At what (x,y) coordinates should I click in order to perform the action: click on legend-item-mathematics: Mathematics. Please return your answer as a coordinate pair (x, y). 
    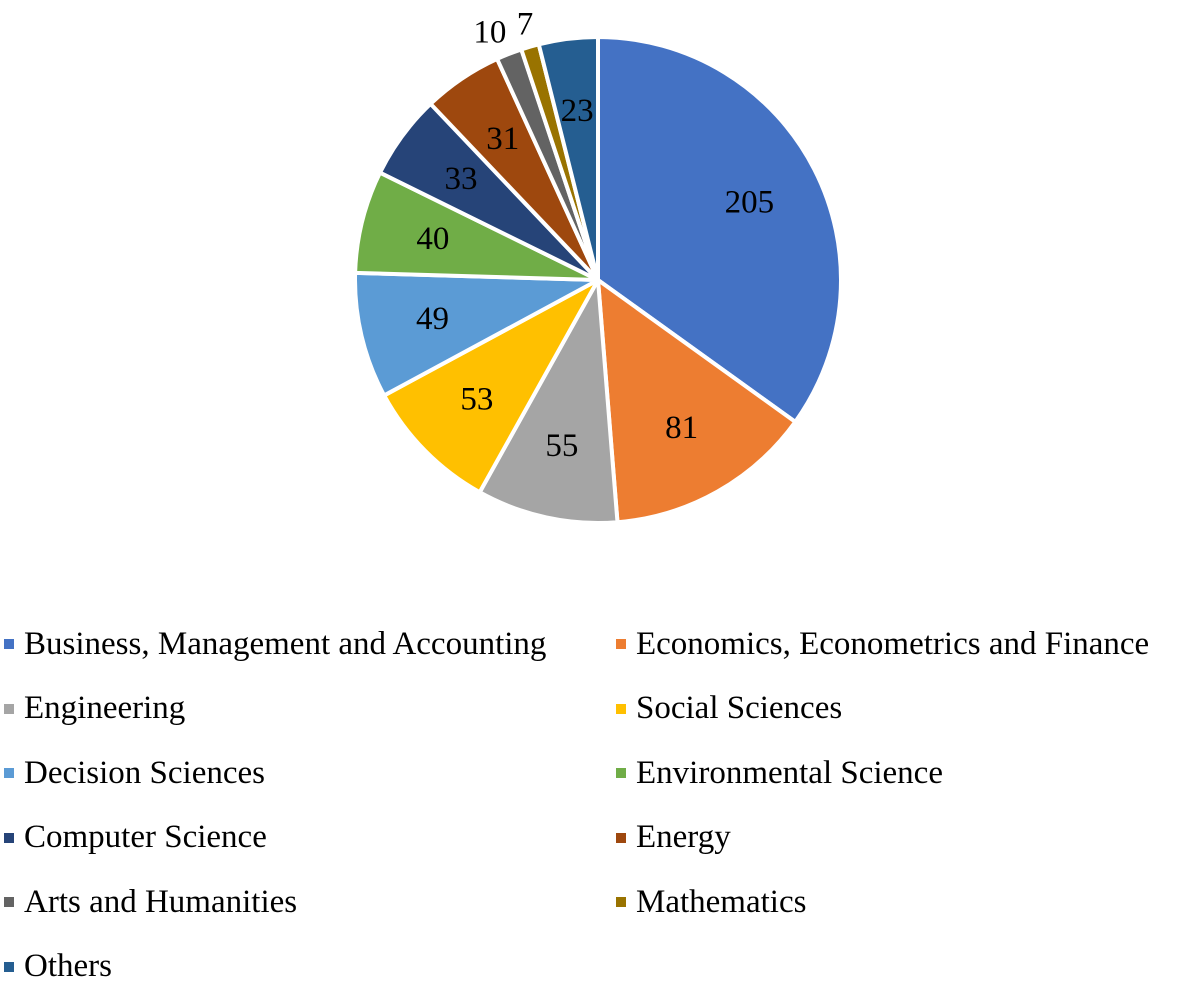
    Looking at the image, I should click on (906, 902).